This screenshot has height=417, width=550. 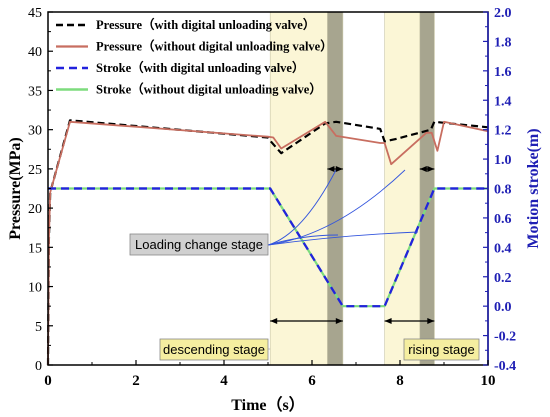 I want to click on x-tick-label: 6, so click(x=312, y=381).